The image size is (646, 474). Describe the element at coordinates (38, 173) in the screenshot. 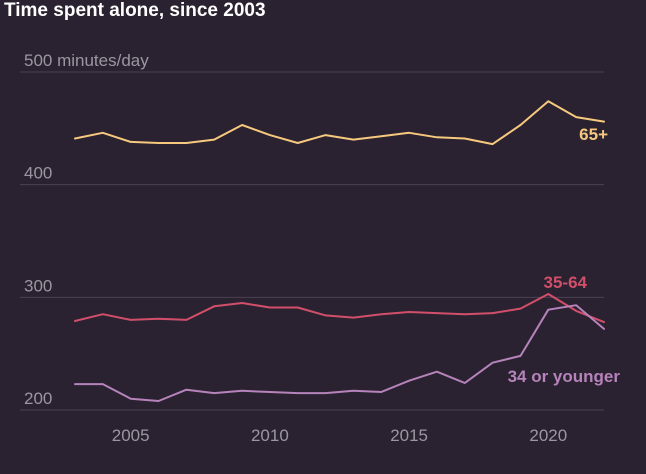

I see `y-tick-label-400: 400` at that location.